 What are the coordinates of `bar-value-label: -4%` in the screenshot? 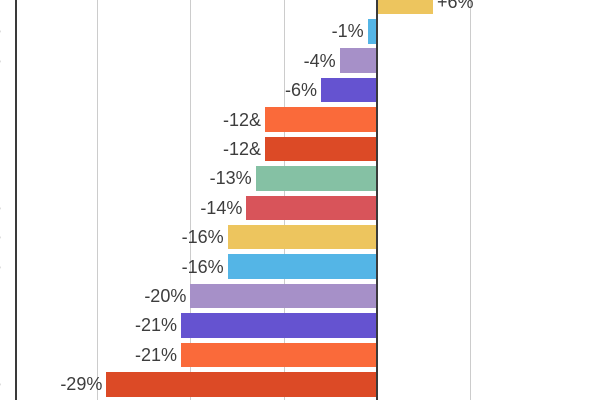 It's located at (319, 60).